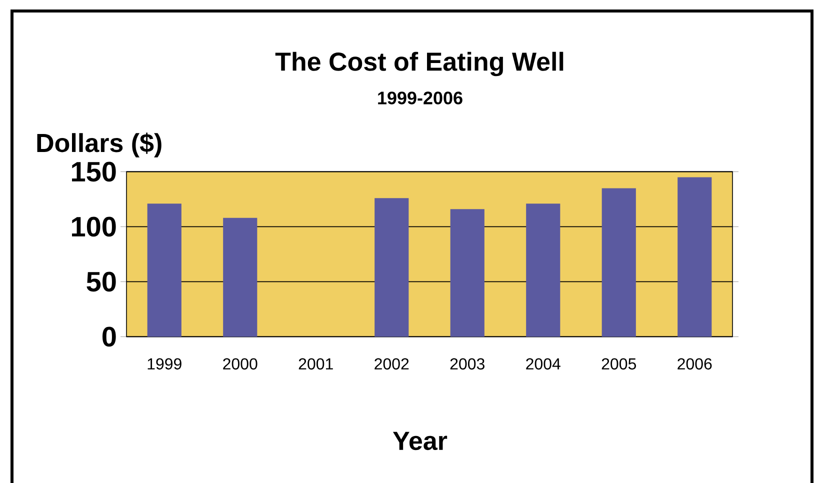 This screenshot has height=483, width=817. Describe the element at coordinates (94, 226) in the screenshot. I see `y-tick-label: 100` at that location.